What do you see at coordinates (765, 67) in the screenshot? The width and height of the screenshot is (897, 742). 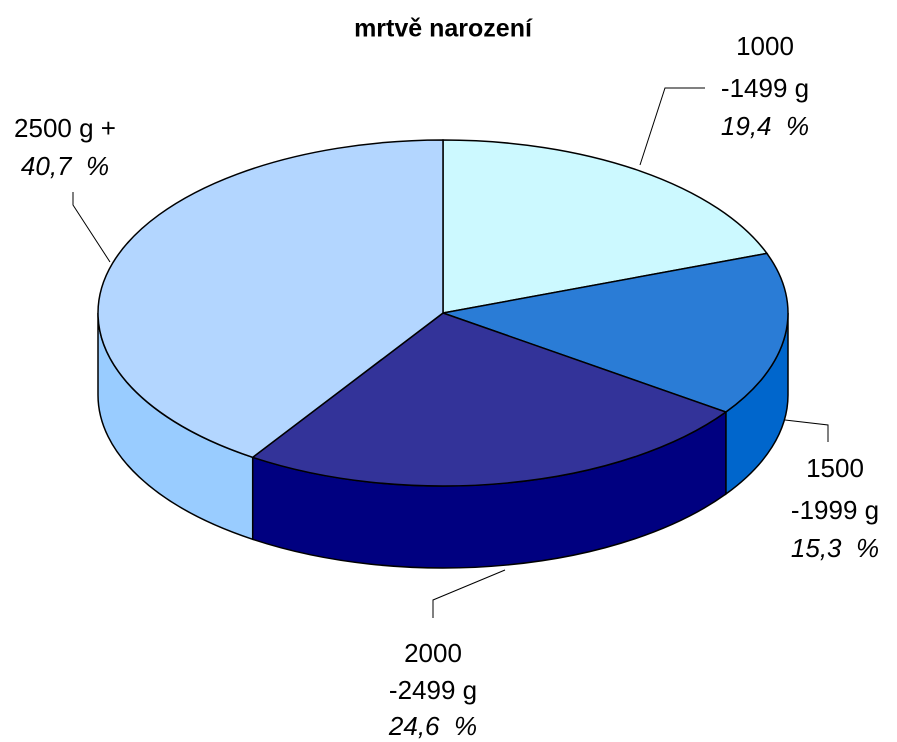 I see `slice-label: 1000 -1499 g` at bounding box center [765, 67].